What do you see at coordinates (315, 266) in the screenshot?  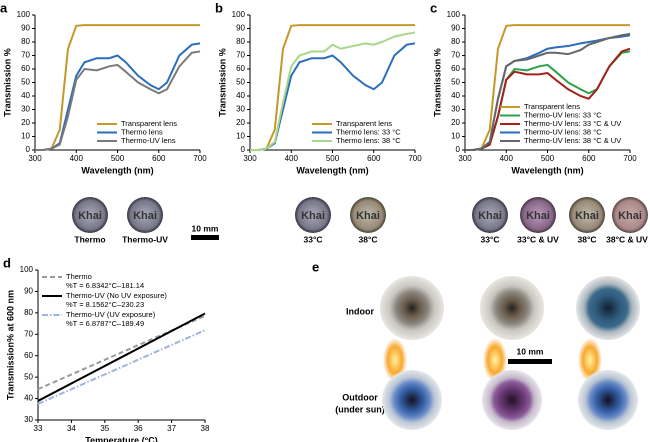 I see `panel-label: e` at bounding box center [315, 266].